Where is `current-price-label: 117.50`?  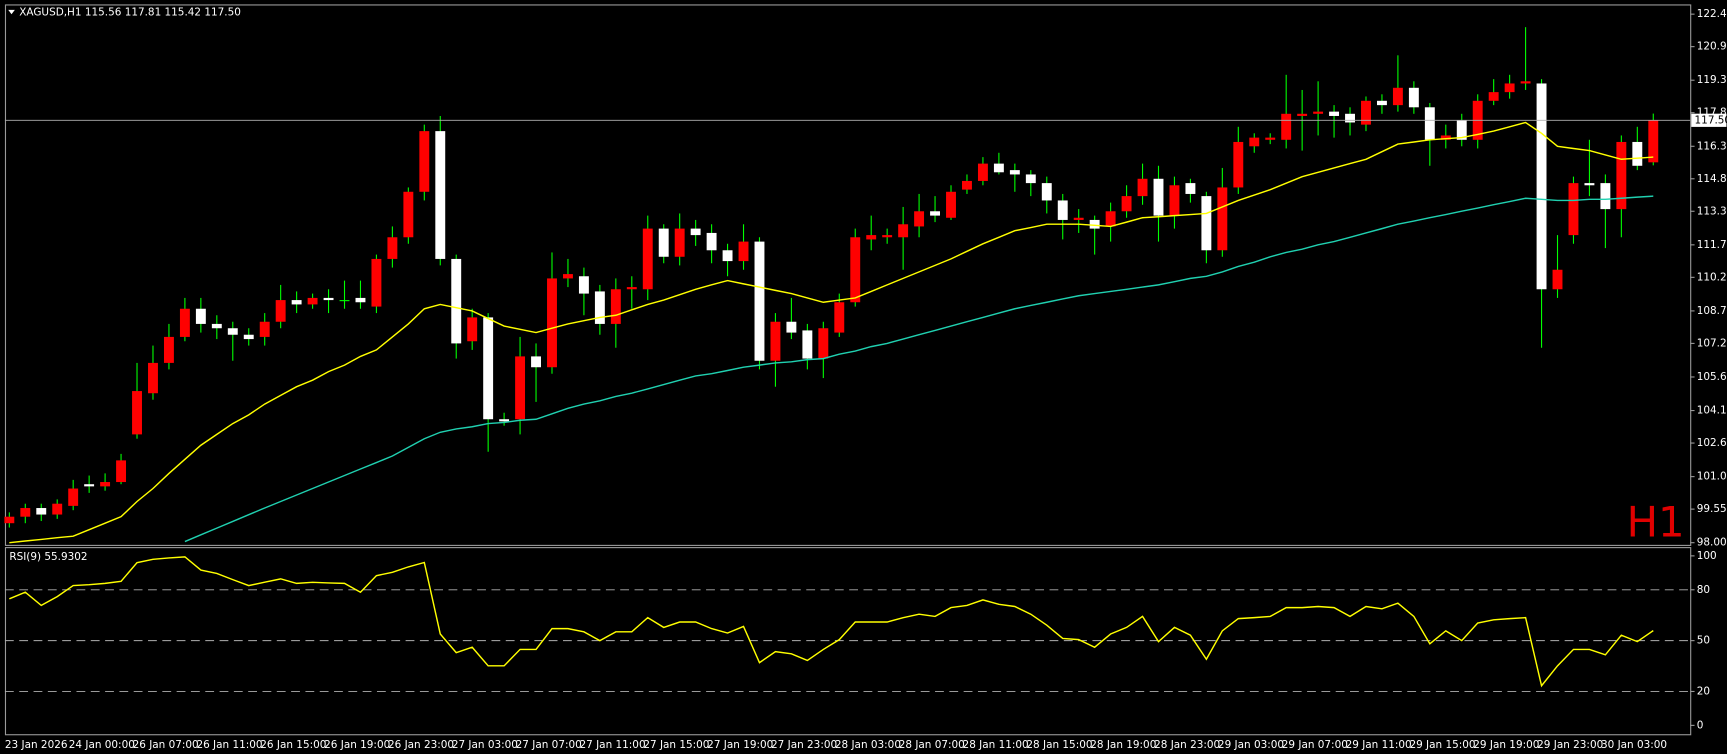 current-price-label: 117.50 is located at coordinates (1711, 120).